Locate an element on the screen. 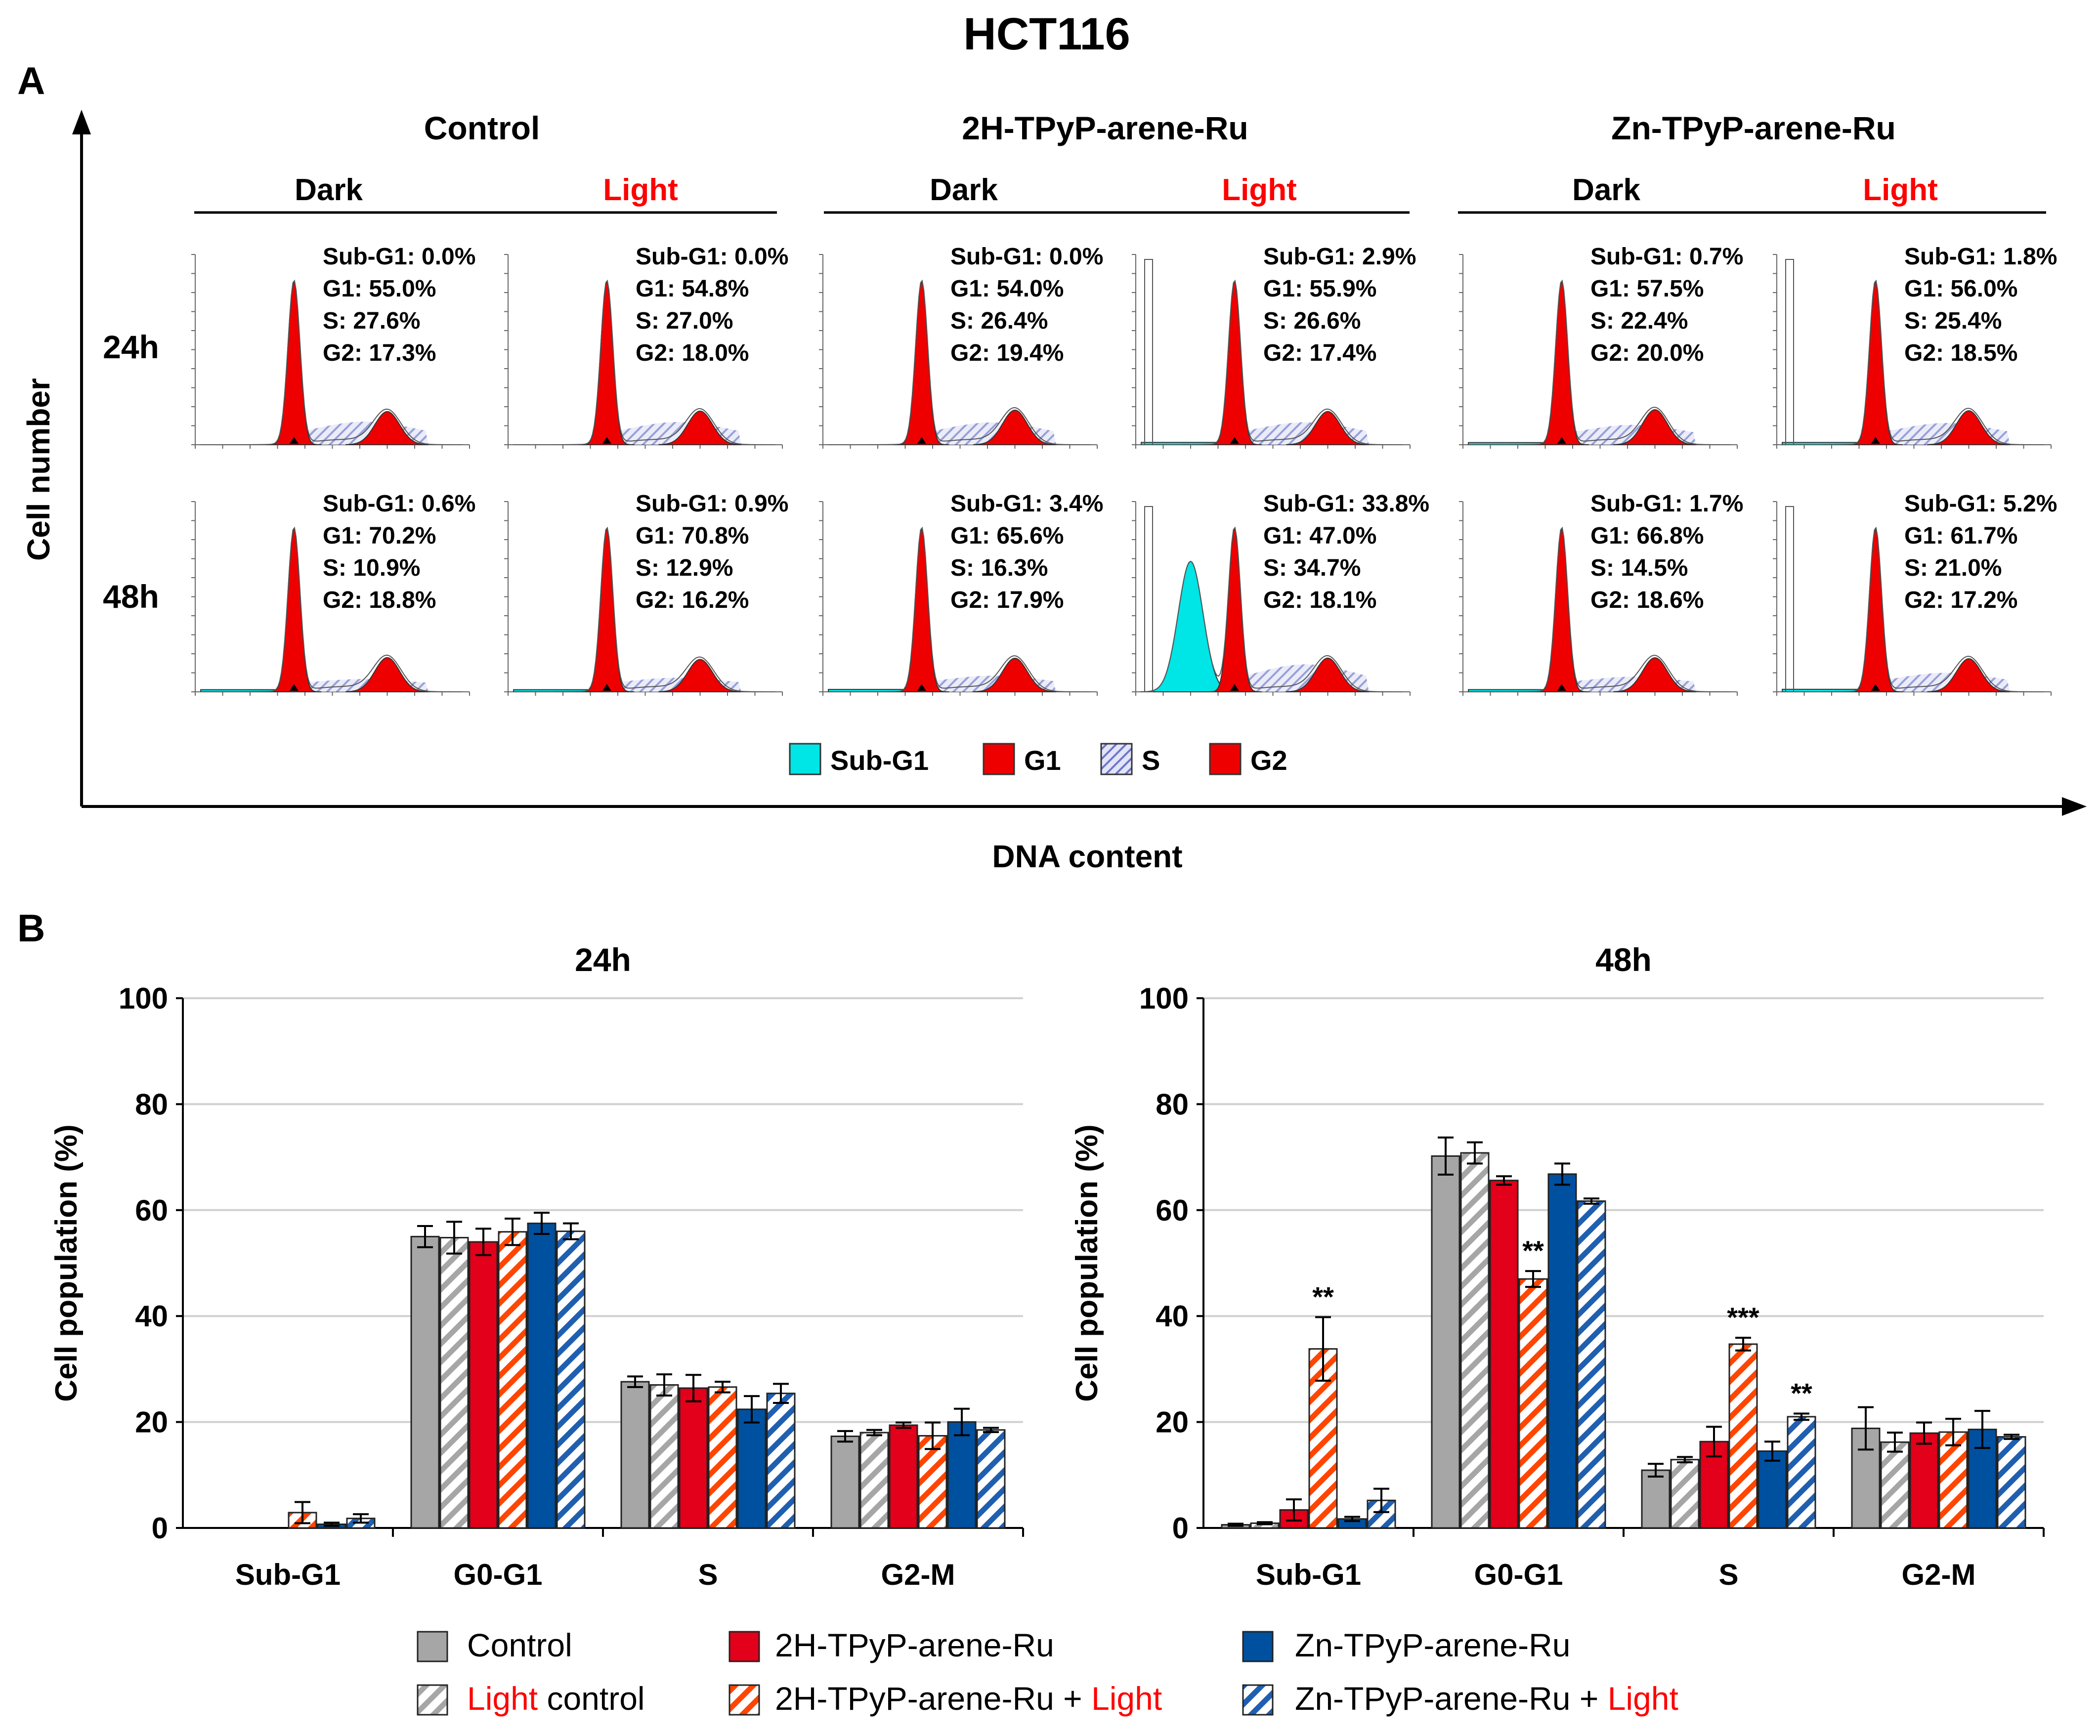 The height and width of the screenshot is (1736, 2100). histogram-s-value: S: 34.7% is located at coordinates (1312, 568).